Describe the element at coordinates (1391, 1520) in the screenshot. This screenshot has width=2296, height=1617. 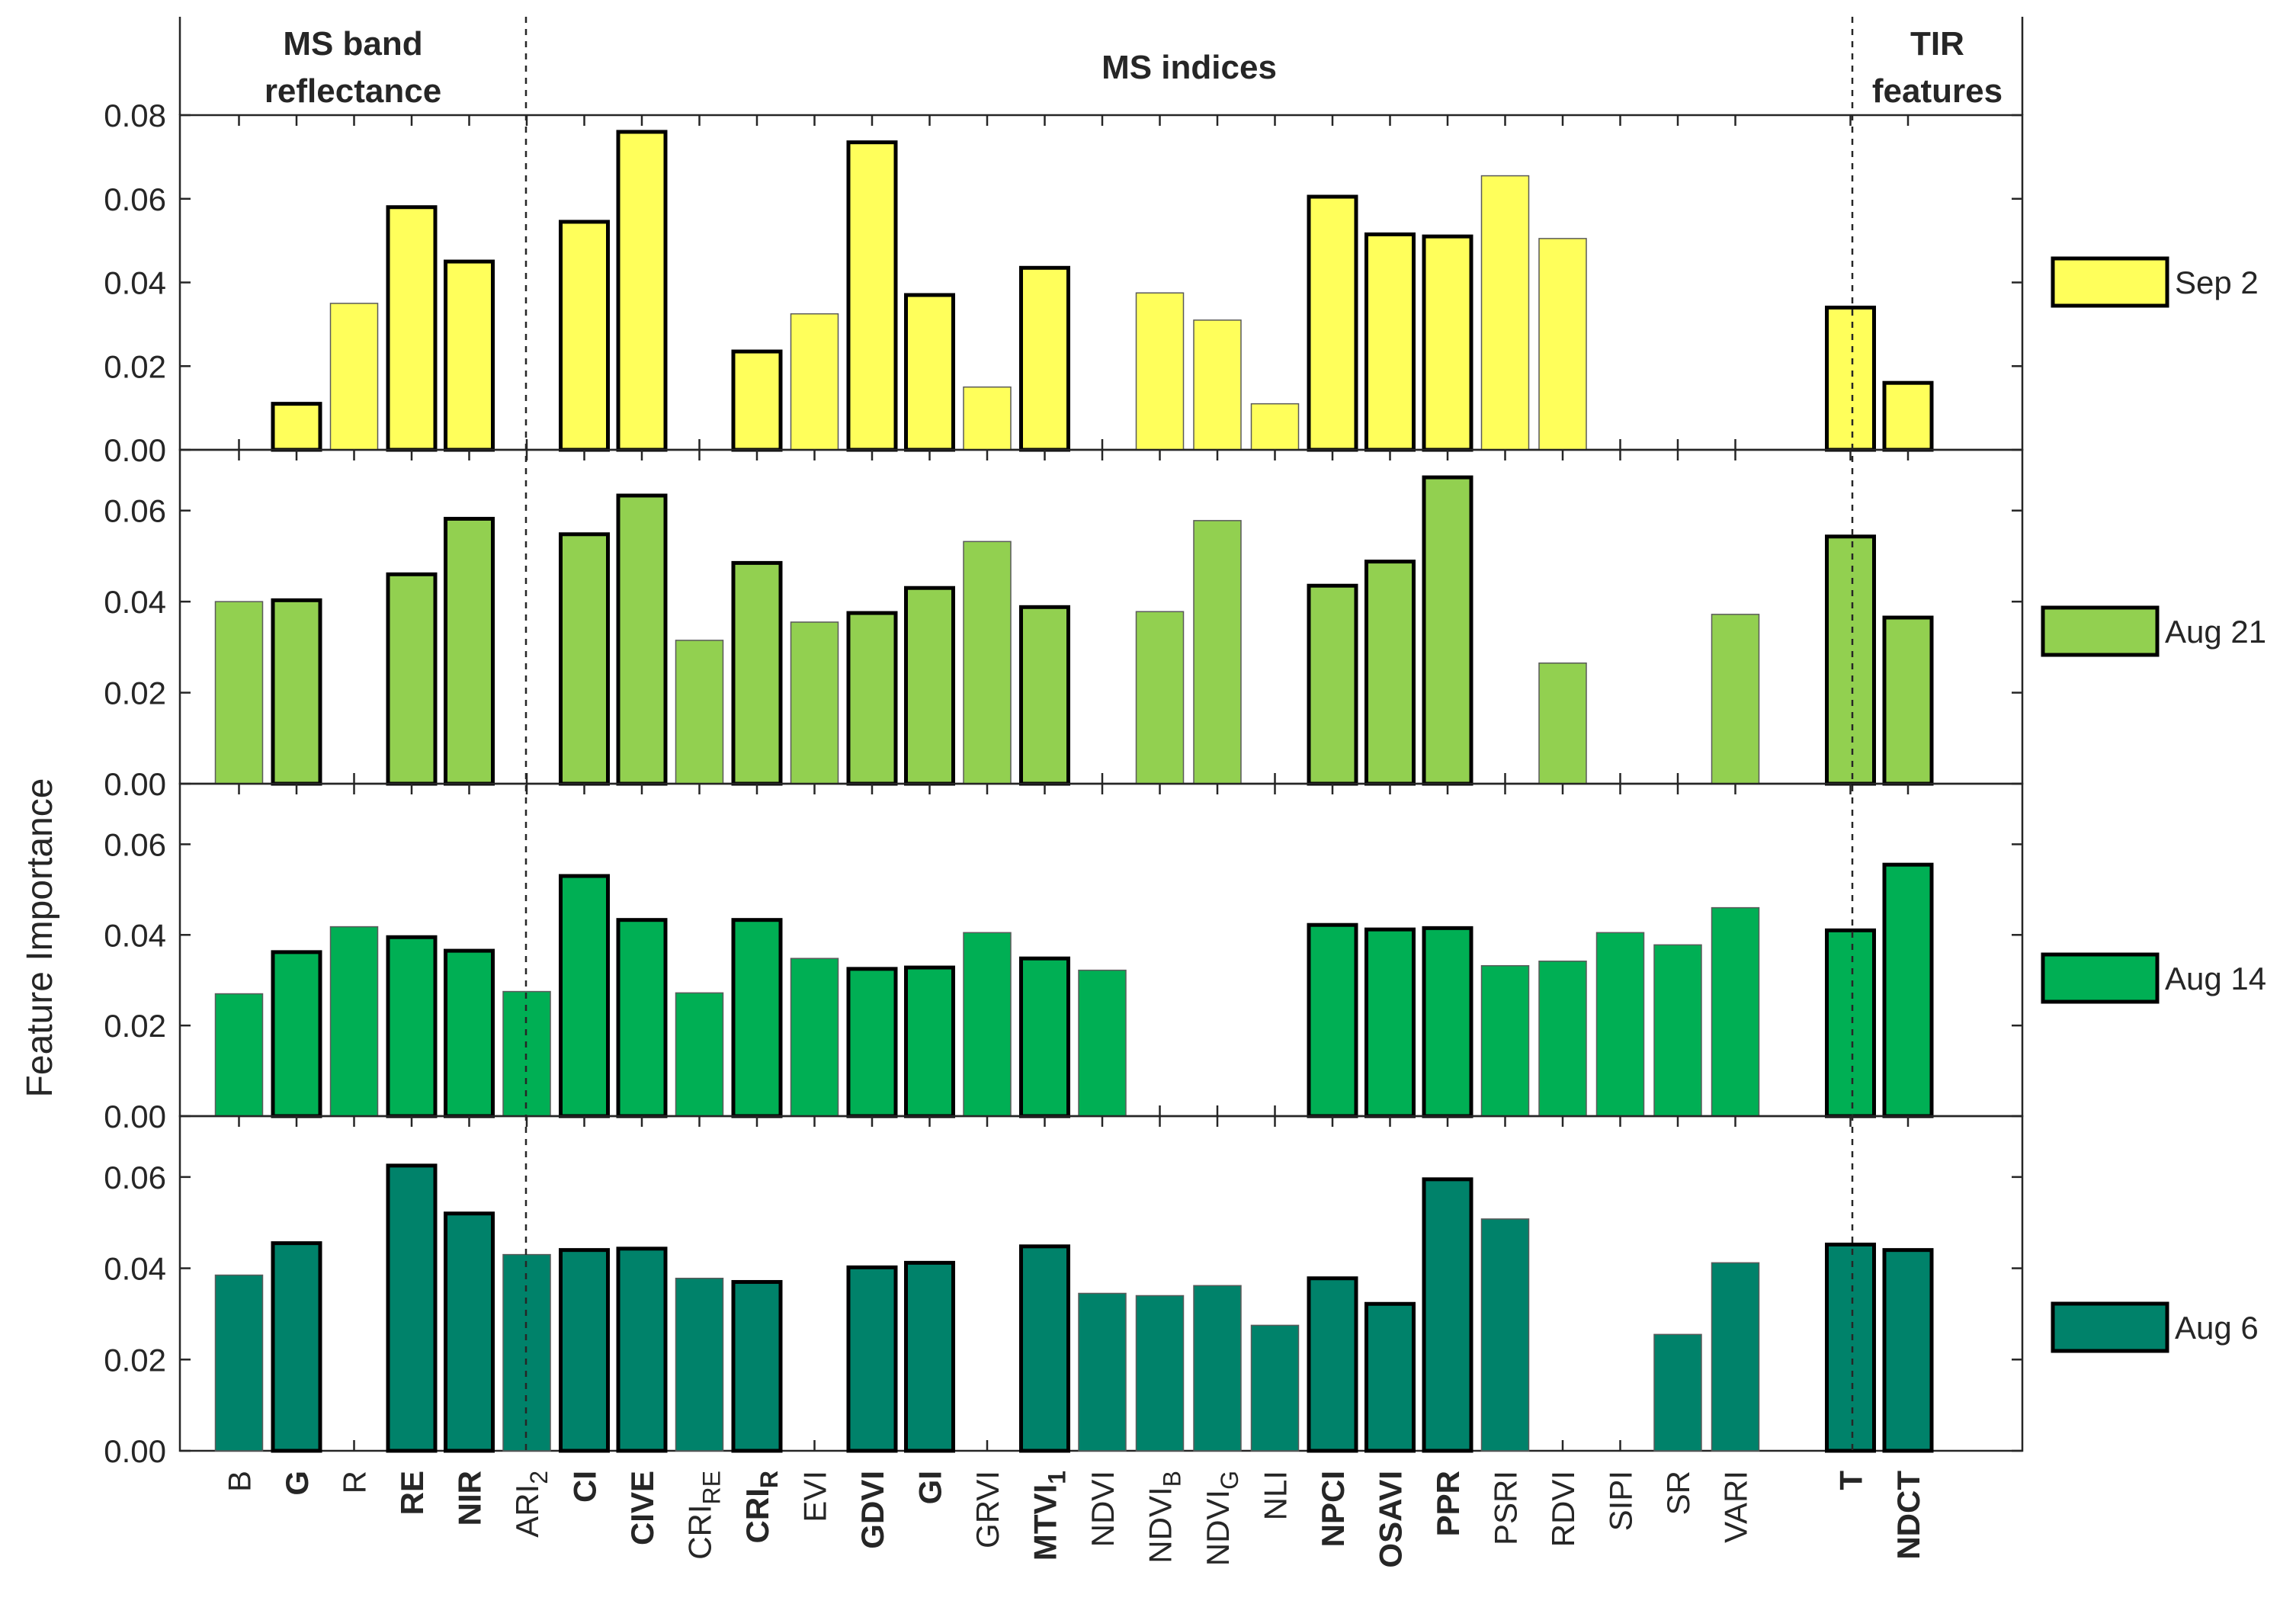
I see `x-tick-label-osavi: OSAVI` at that location.